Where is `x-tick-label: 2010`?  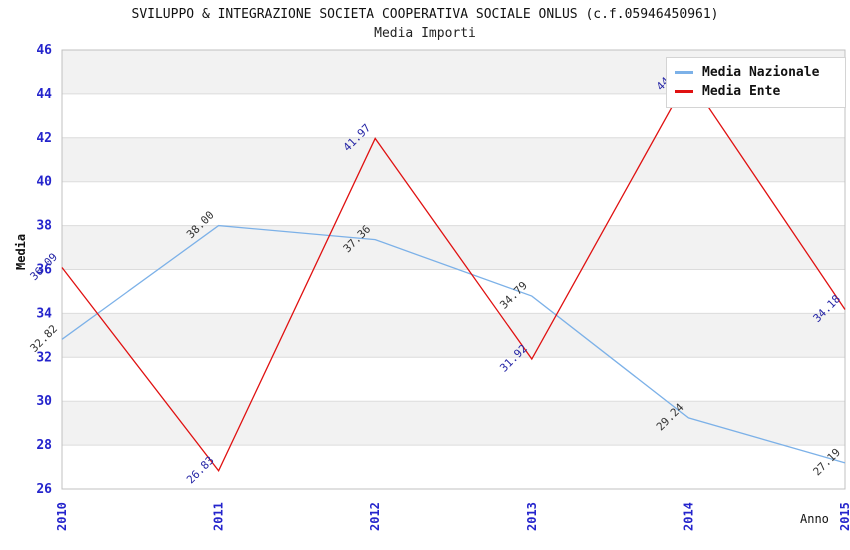 x-tick-label: 2010 is located at coordinates (62, 516).